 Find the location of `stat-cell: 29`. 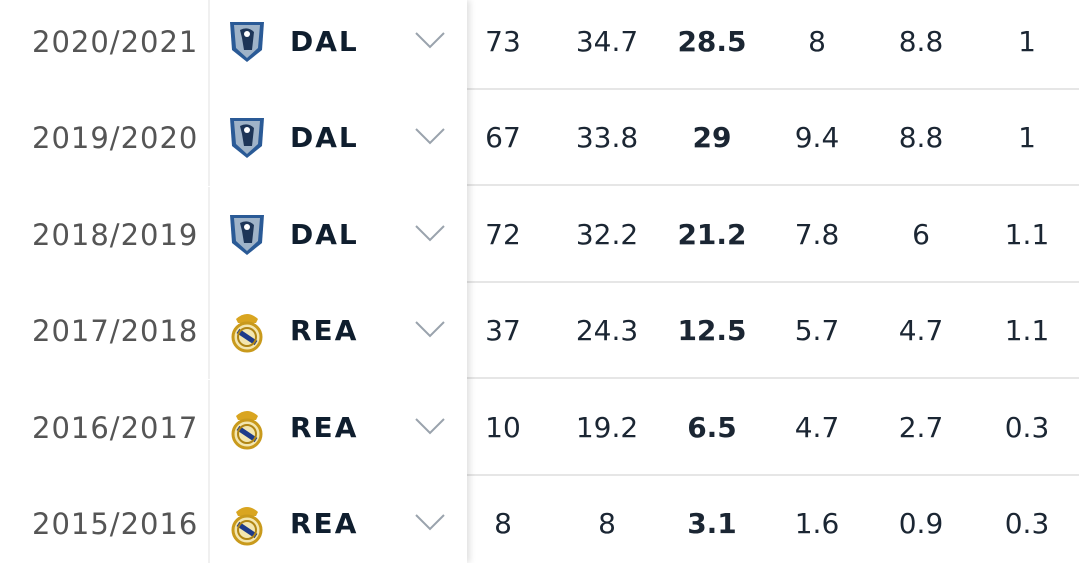

stat-cell: 29 is located at coordinates (712, 138).